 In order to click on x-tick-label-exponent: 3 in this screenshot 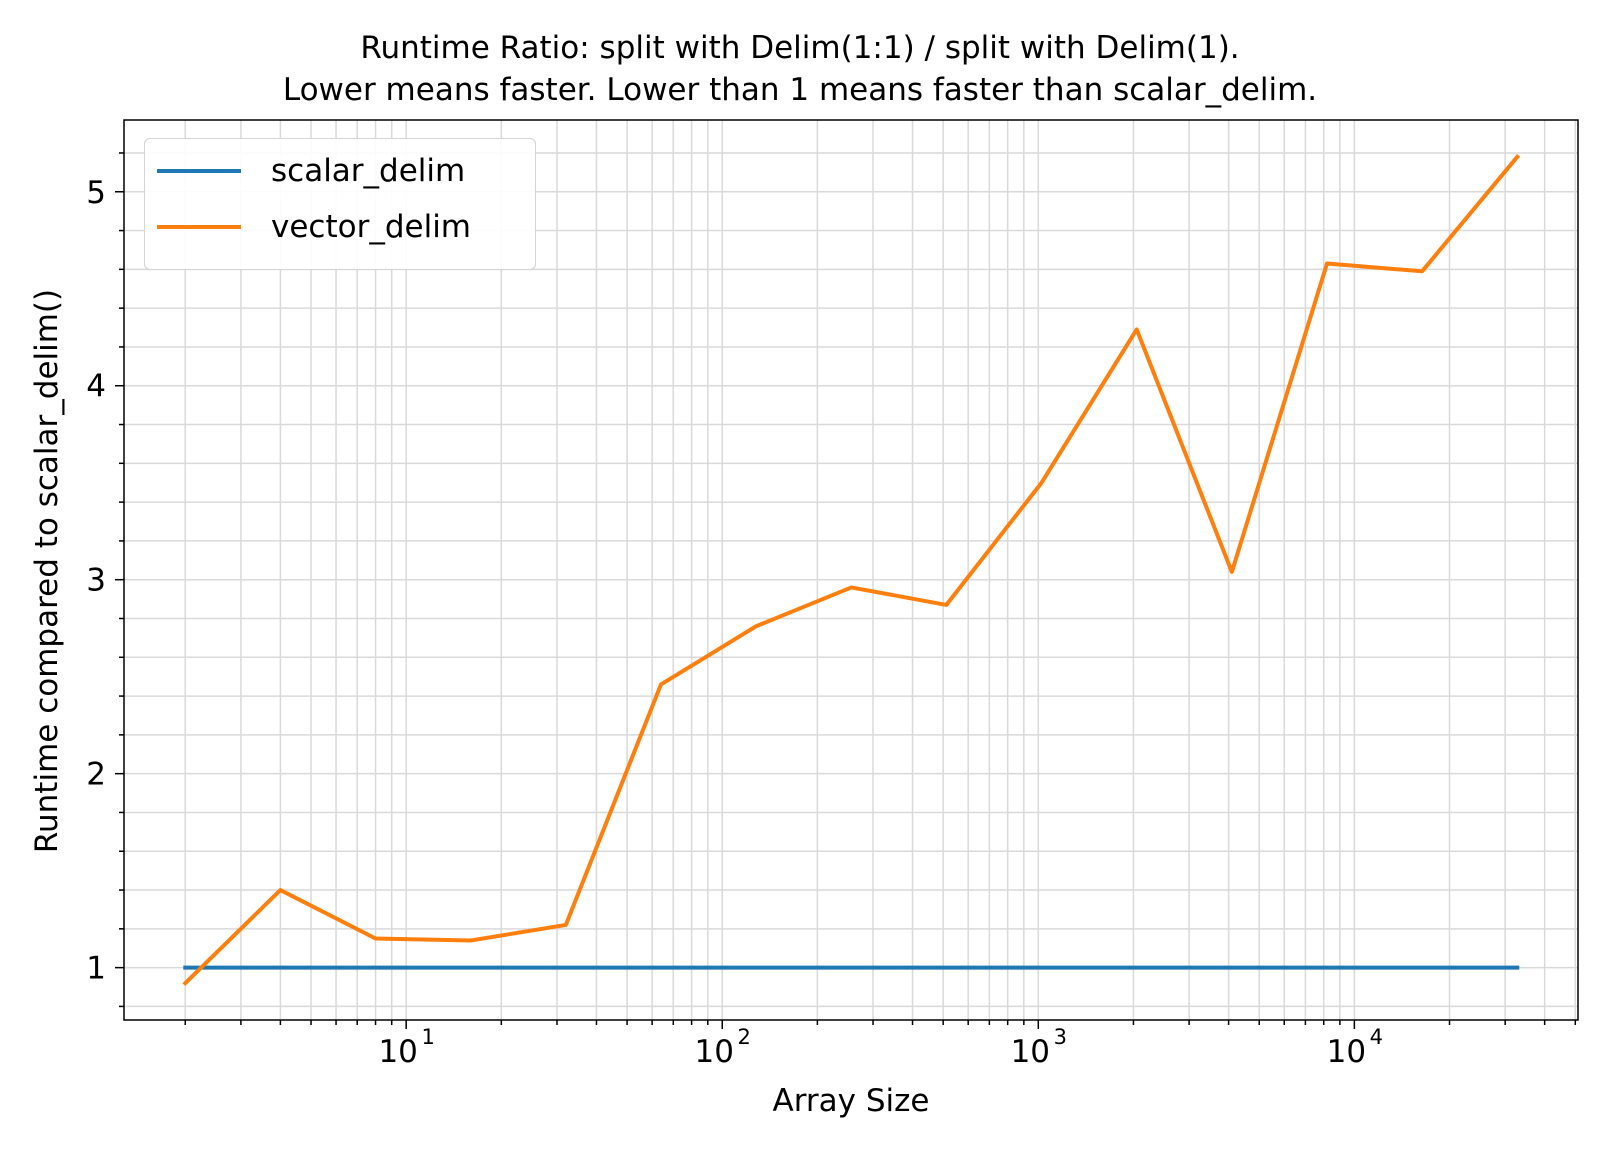, I will do `click(1060, 1037)`.